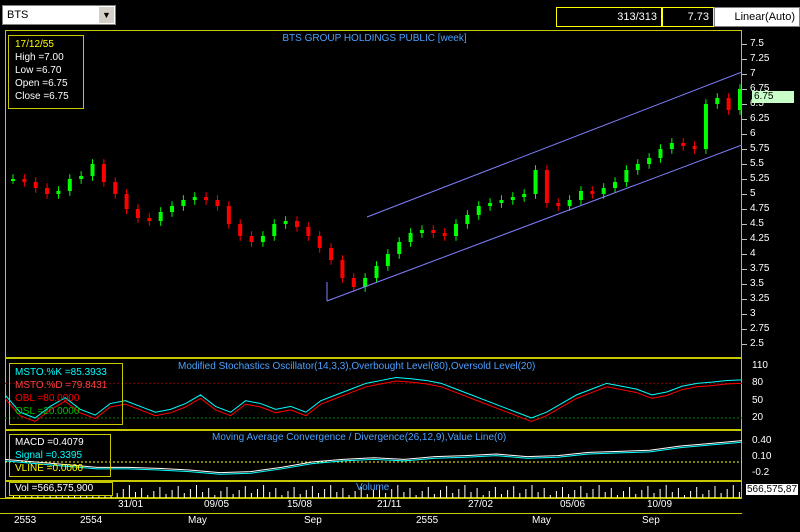  What do you see at coordinates (313, 520) in the screenshot?
I see `x-period-label: Sep` at bounding box center [313, 520].